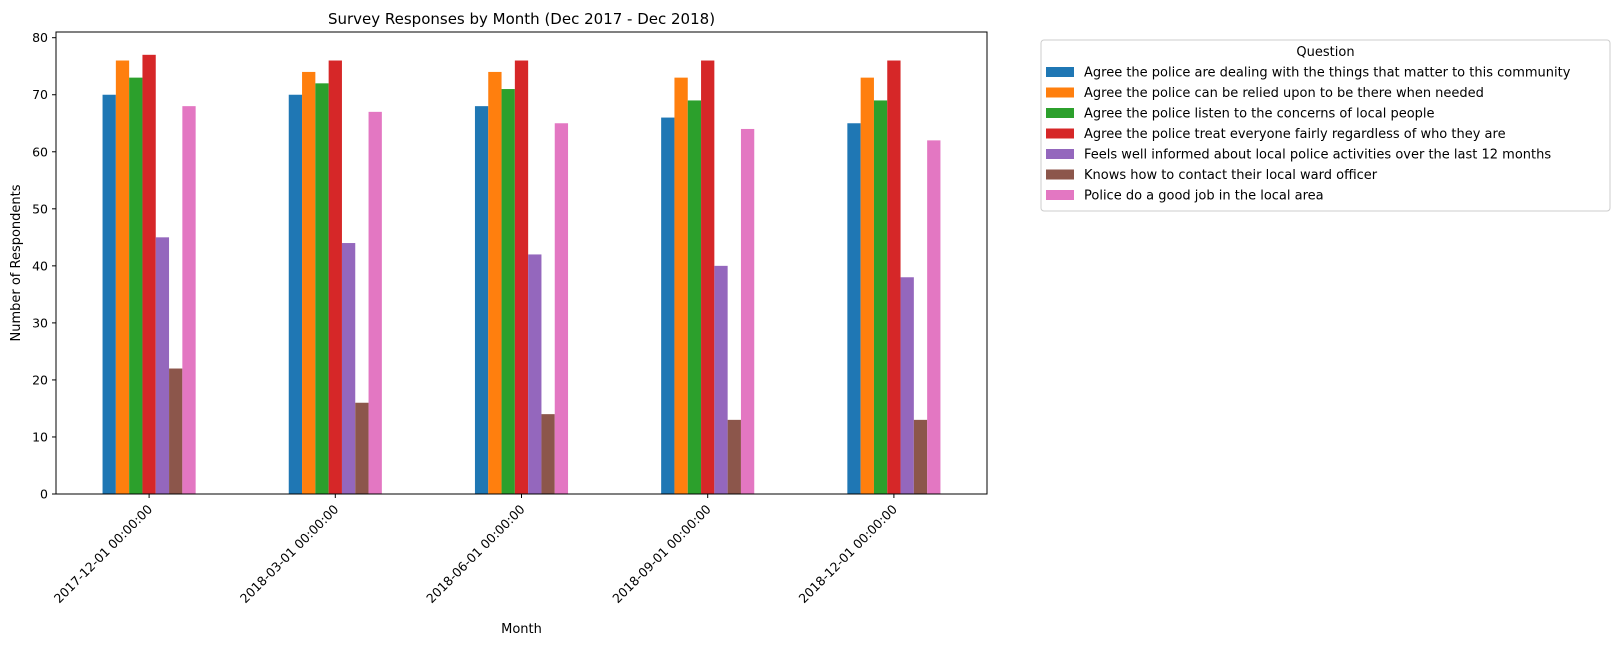 This screenshot has height=647, width=1620. I want to click on y-axis: 0 10 20 30 40 50 60 70 80, so click(44, 266).